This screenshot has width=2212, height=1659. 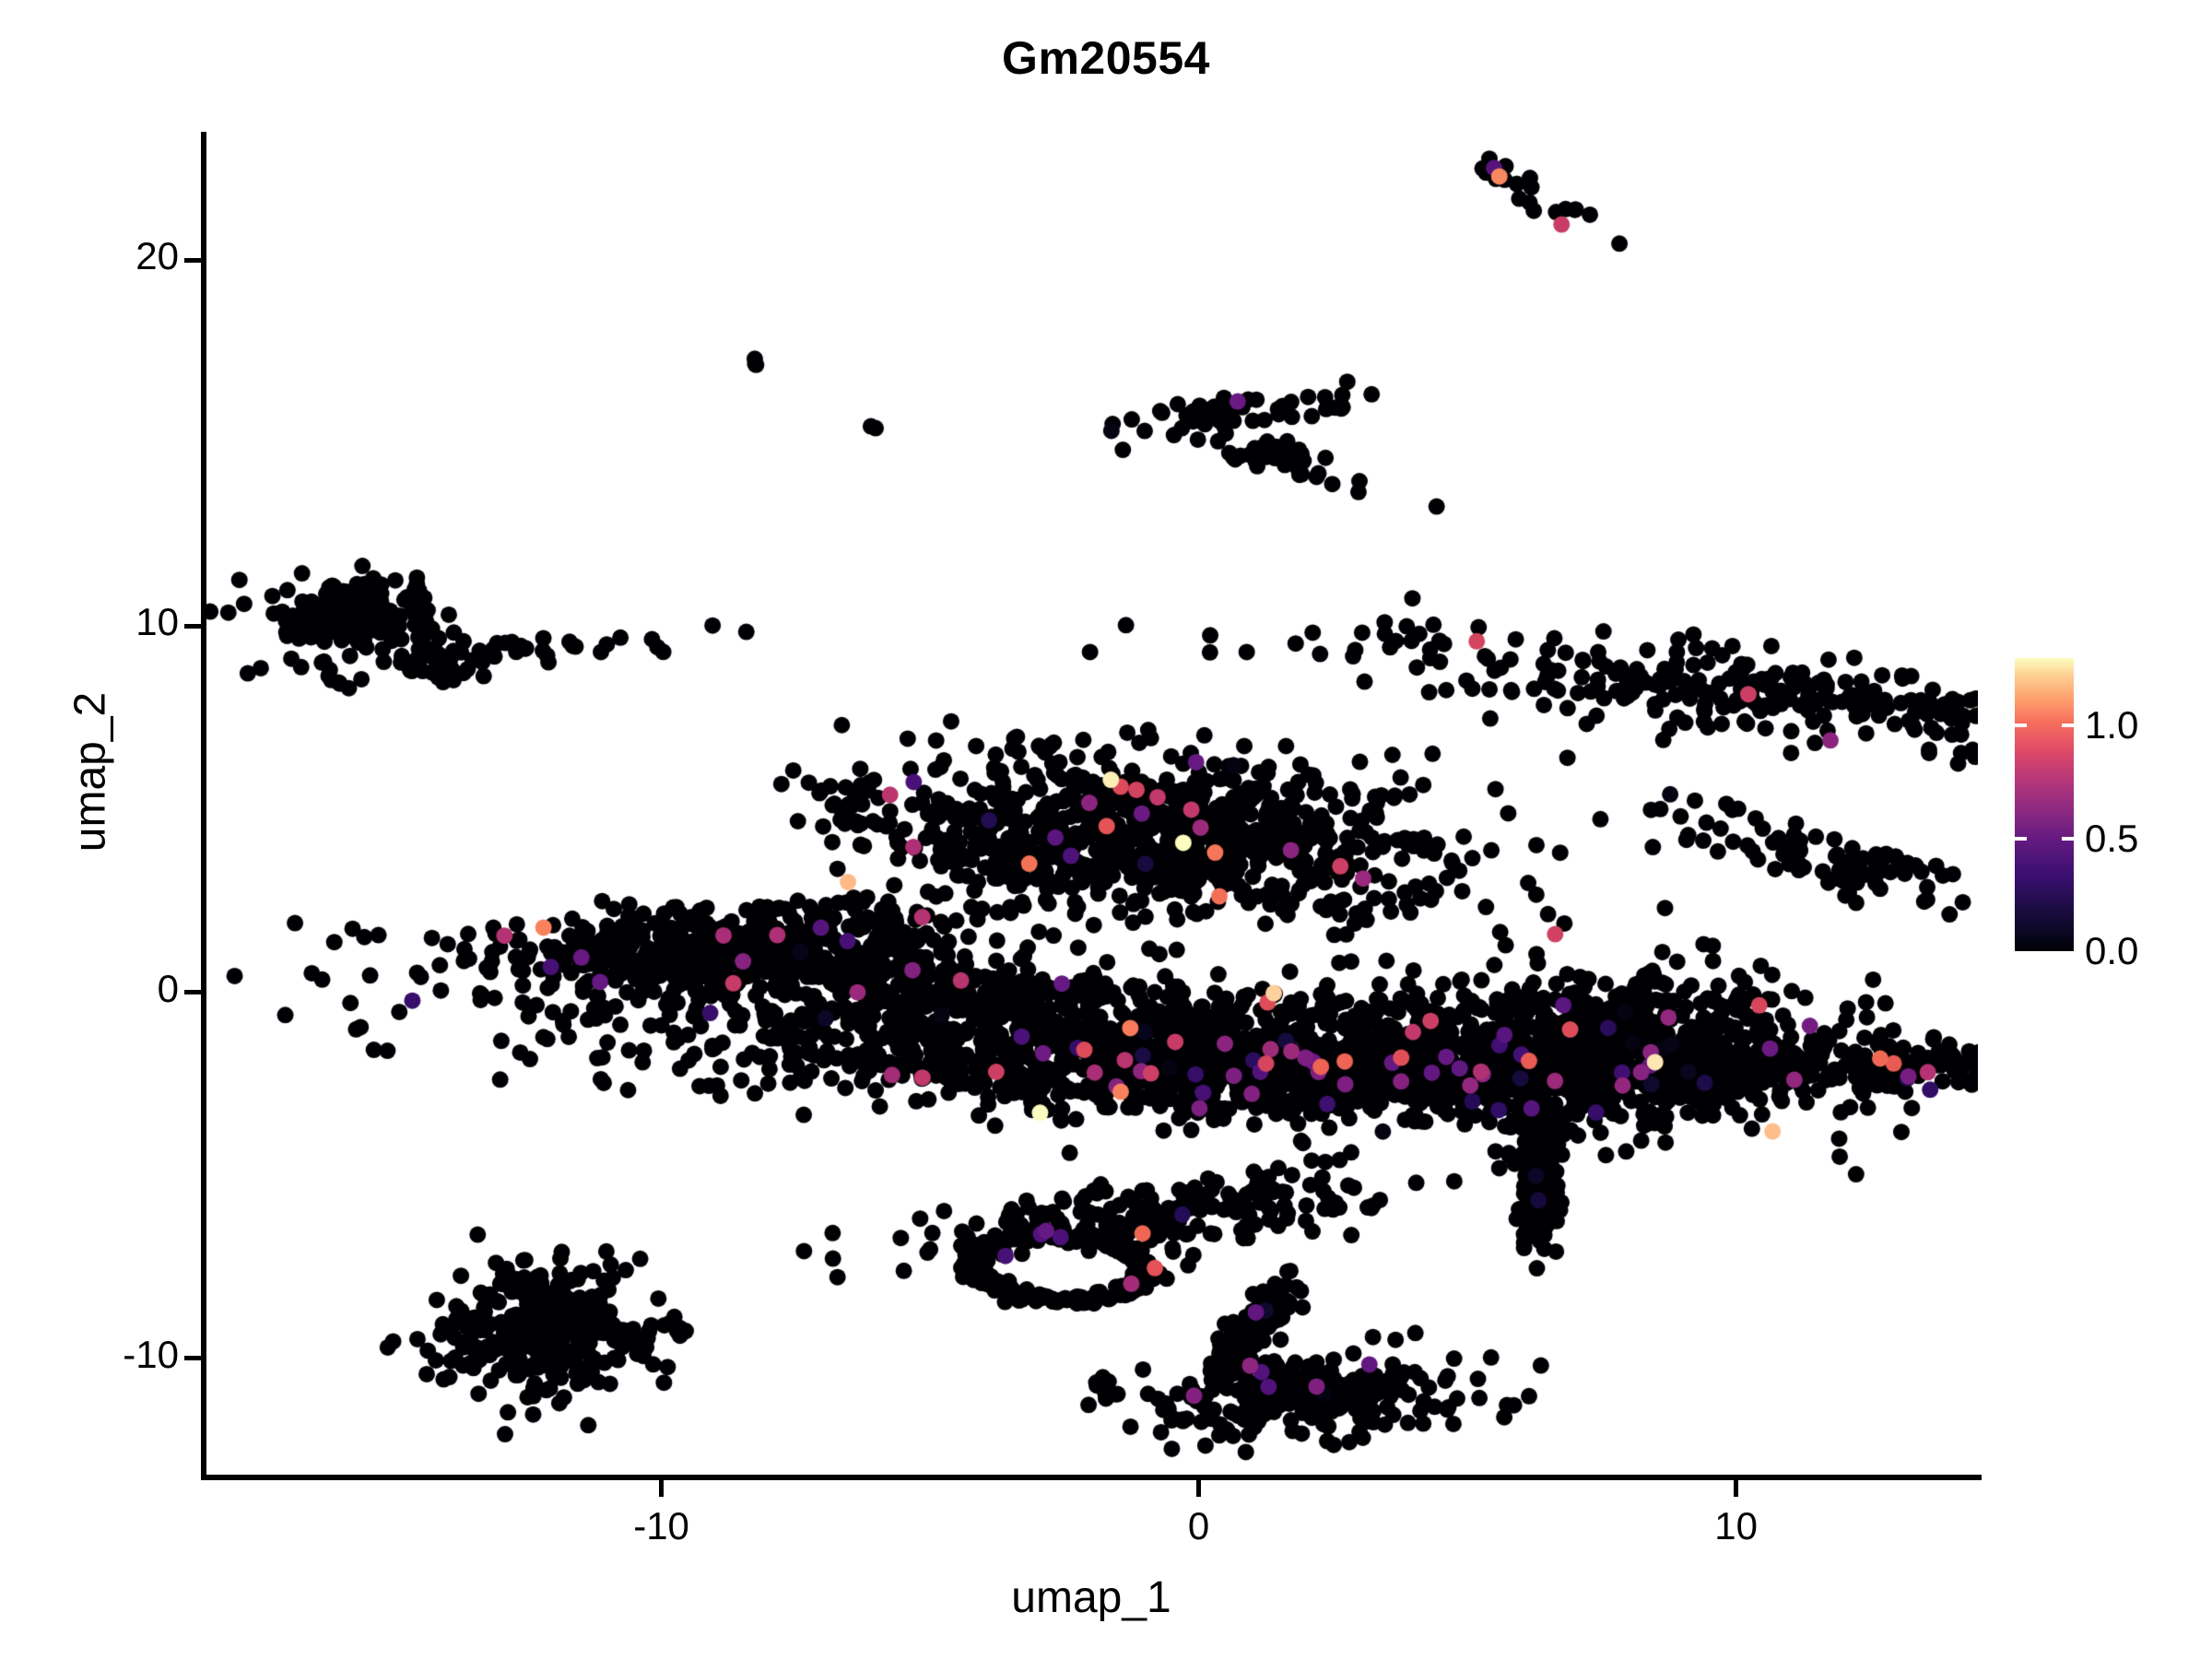 I want to click on x-axis-title: umap_1, so click(x=1091, y=1597).